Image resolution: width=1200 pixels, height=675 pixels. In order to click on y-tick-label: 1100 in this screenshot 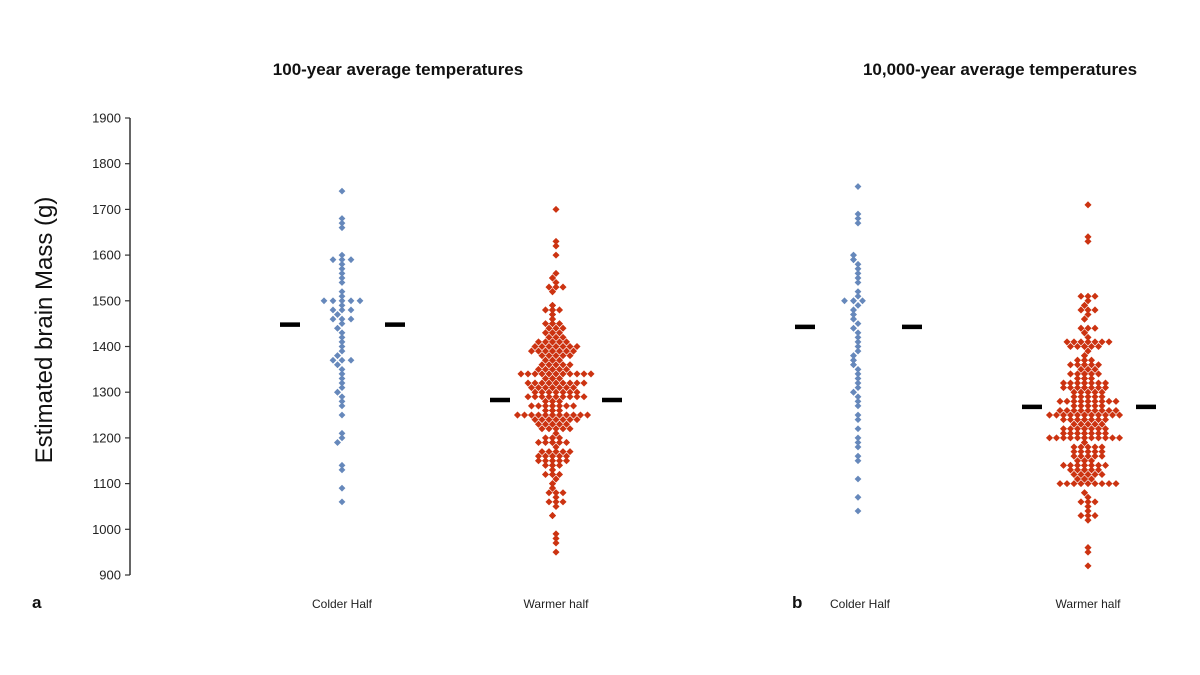, I will do `click(107, 483)`.